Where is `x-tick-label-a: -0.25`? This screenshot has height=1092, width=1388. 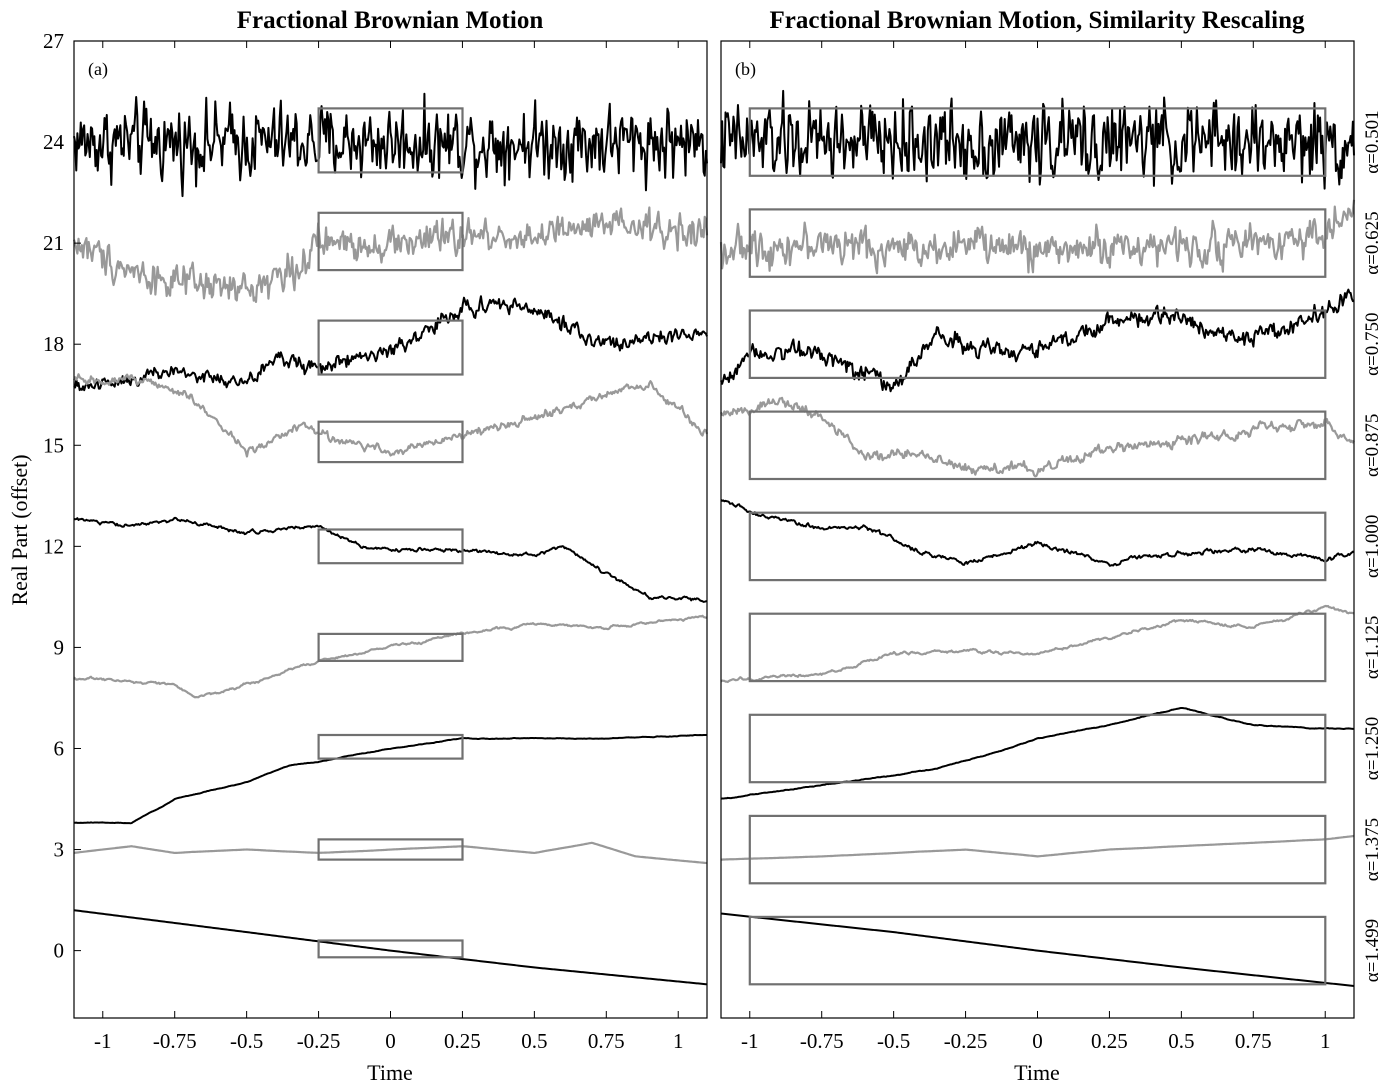
x-tick-label-a: -0.25 is located at coordinates (319, 1041).